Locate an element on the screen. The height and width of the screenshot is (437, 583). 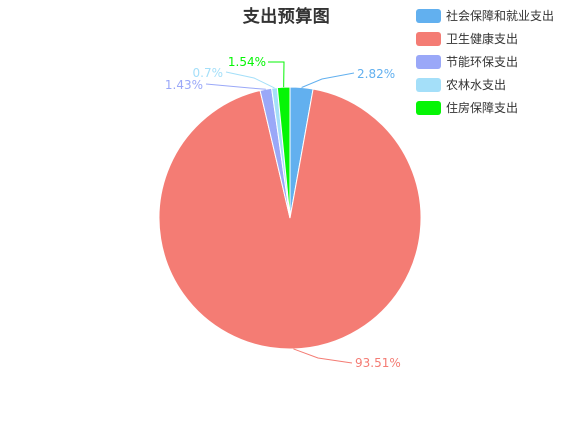
legend-label: 节能环保支出 is located at coordinates (482, 62).